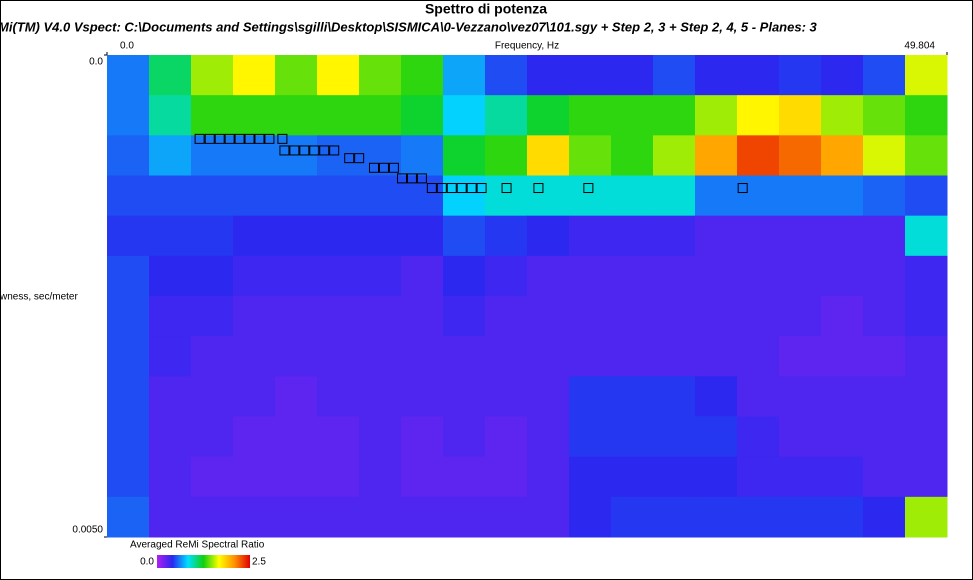 This screenshot has height=580, width=973. Describe the element at coordinates (197, 545) in the screenshot. I see `colorbar-title: Averaged ReMi Spectral Ratio` at that location.